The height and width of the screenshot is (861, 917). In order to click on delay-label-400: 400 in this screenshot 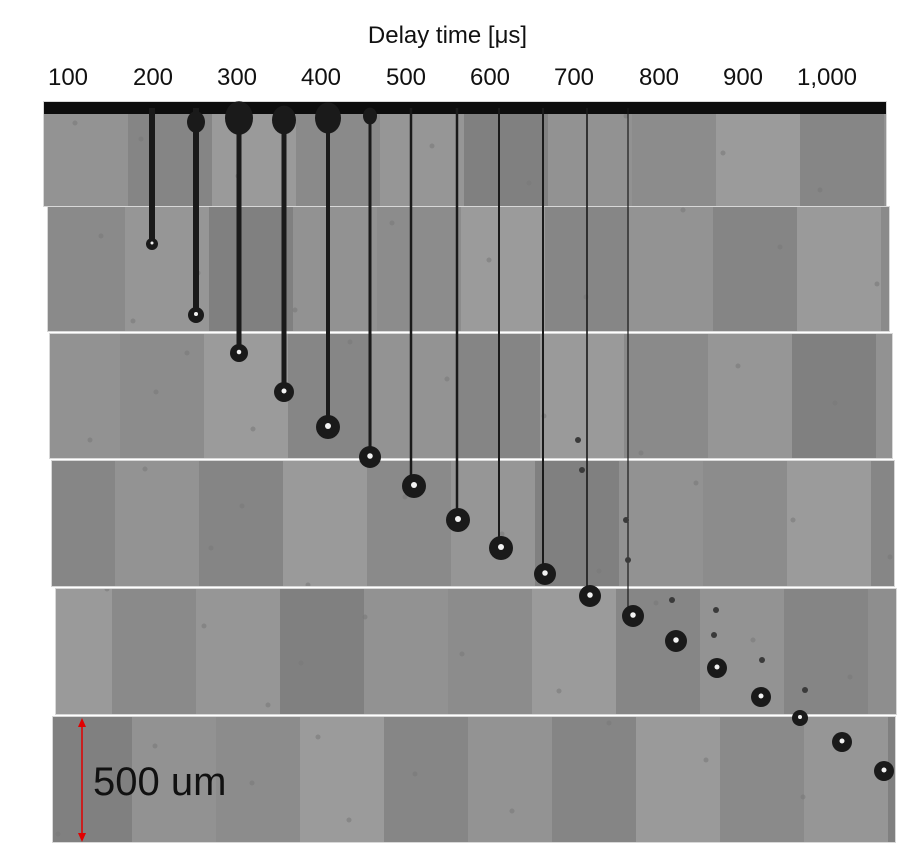, I will do `click(321, 77)`.